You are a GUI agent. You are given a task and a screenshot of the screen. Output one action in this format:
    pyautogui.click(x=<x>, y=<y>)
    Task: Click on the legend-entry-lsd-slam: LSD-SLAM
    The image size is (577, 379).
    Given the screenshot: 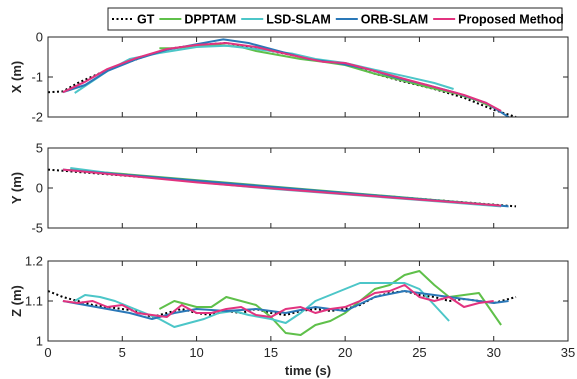 What is the action you would take?
    pyautogui.click(x=286, y=20)
    